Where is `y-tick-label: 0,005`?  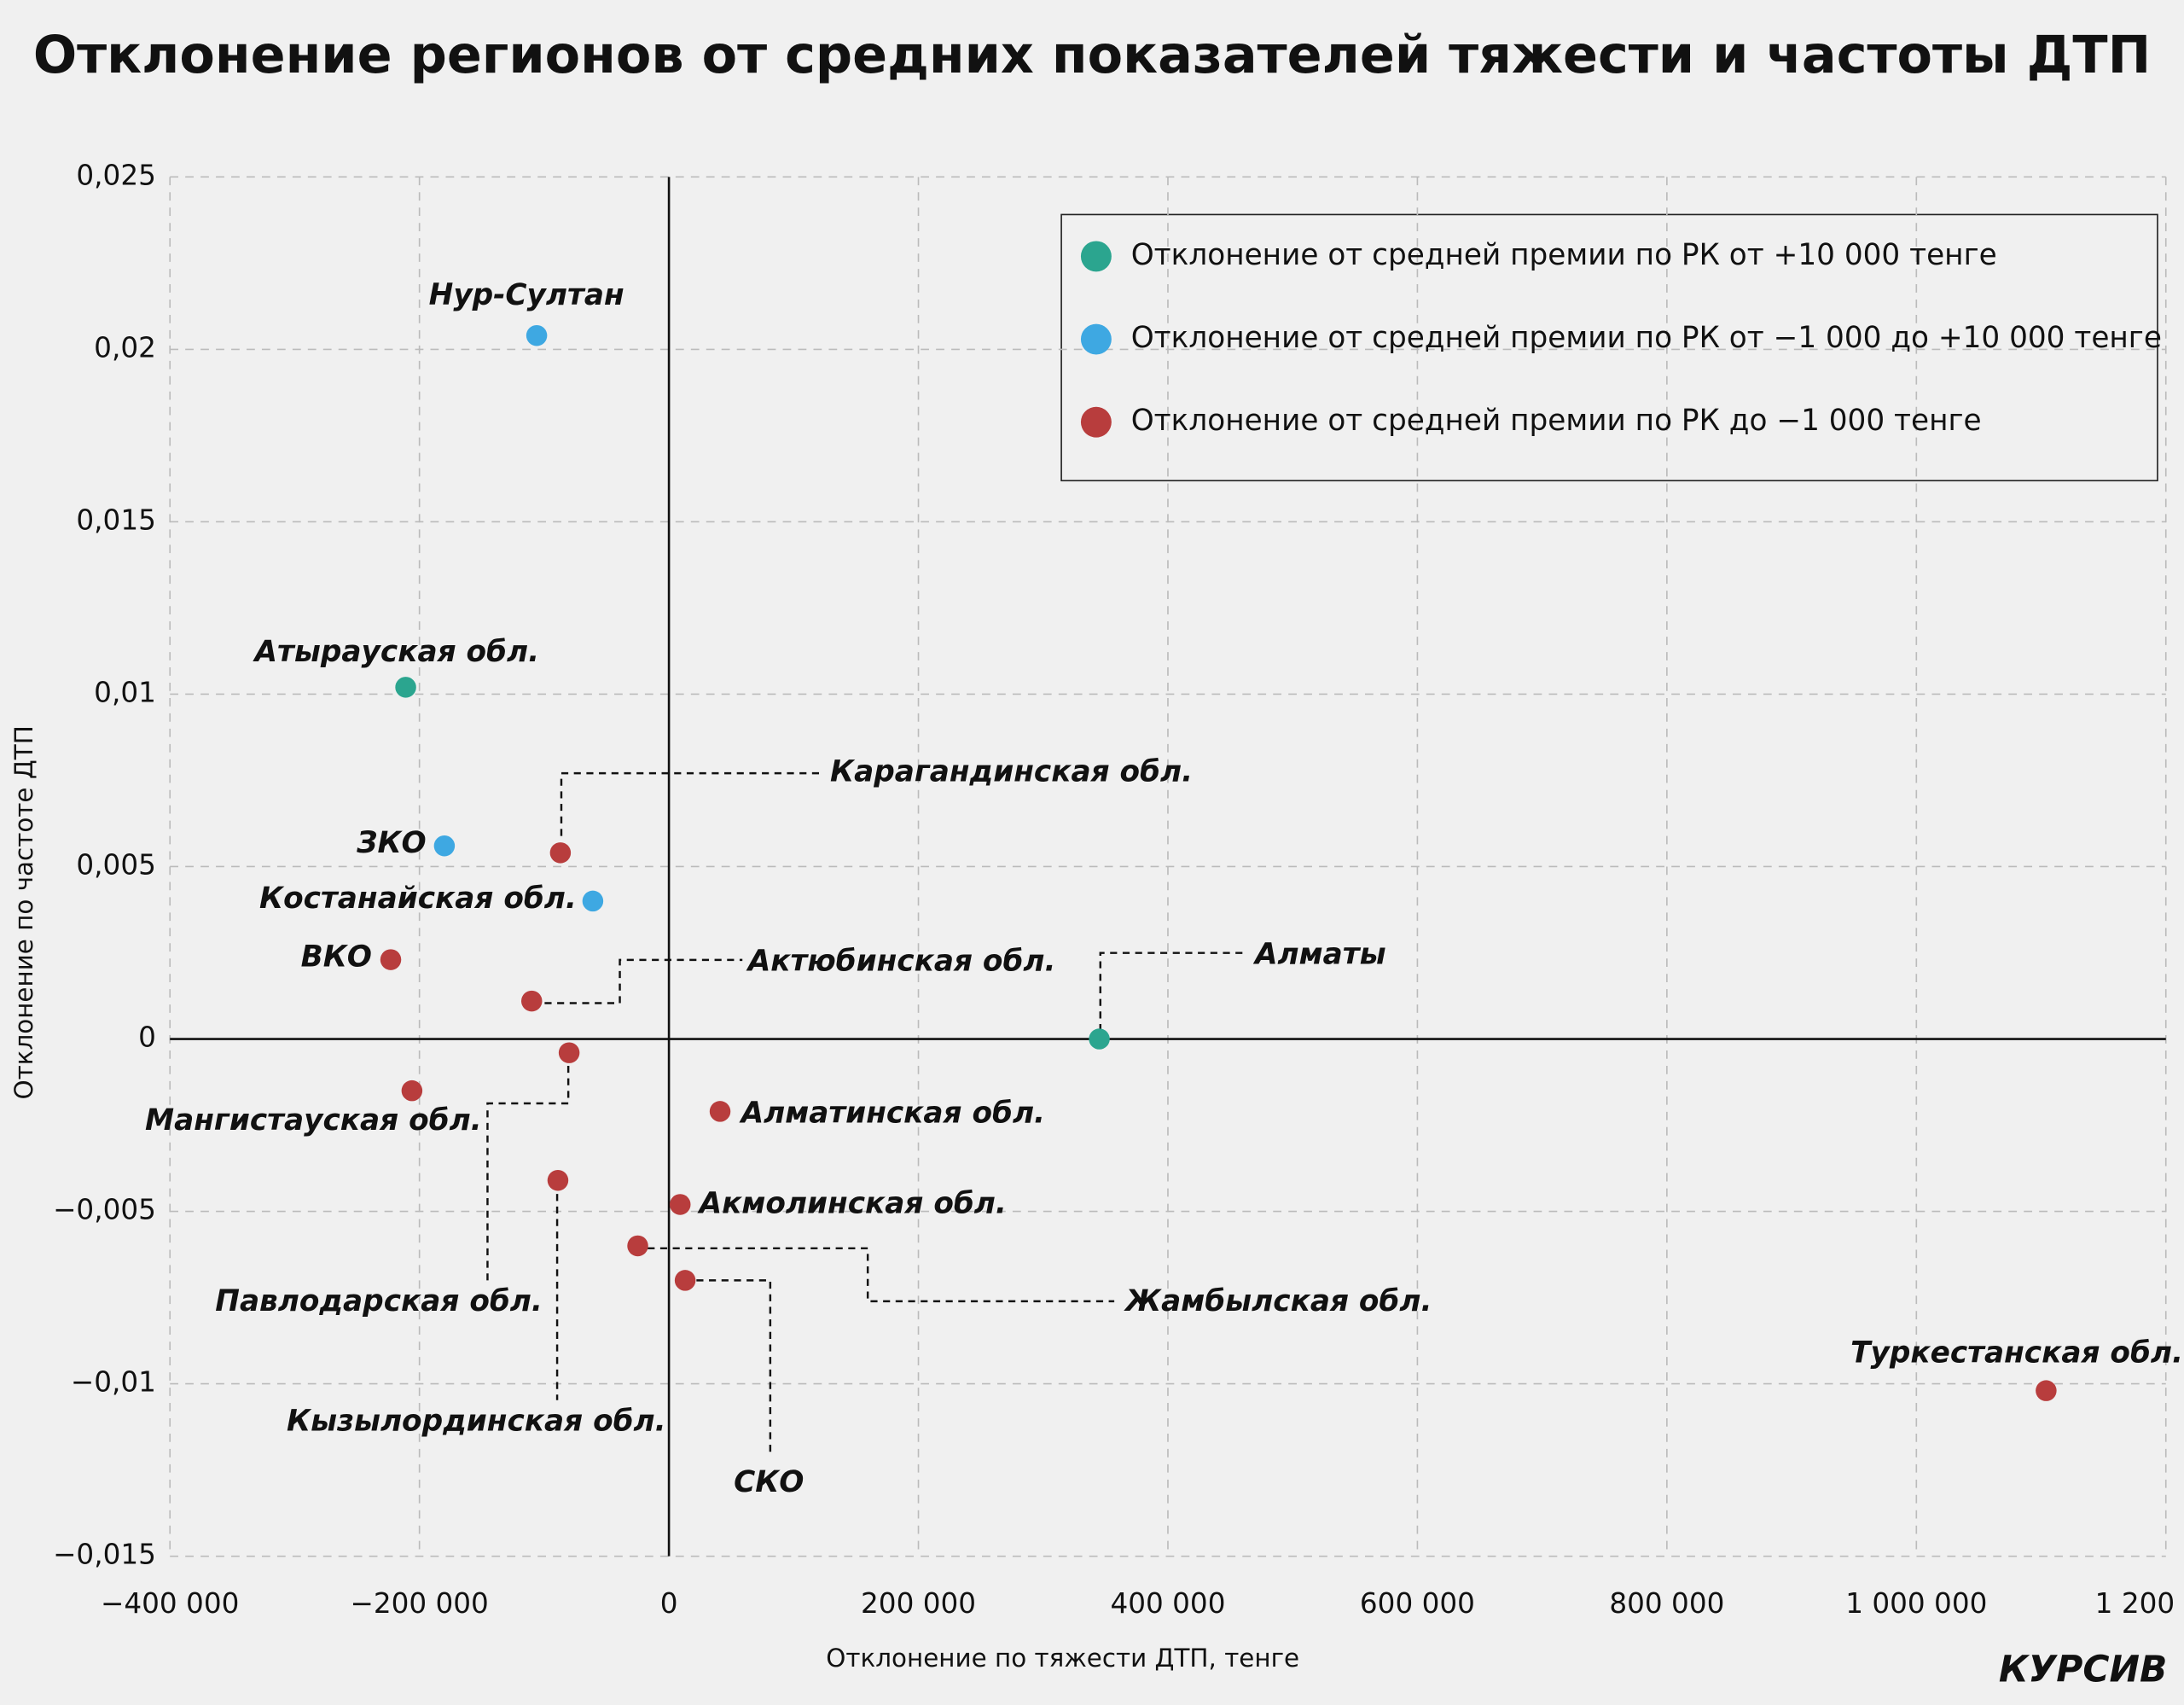 y-tick-label: 0,005 is located at coordinates (115, 865).